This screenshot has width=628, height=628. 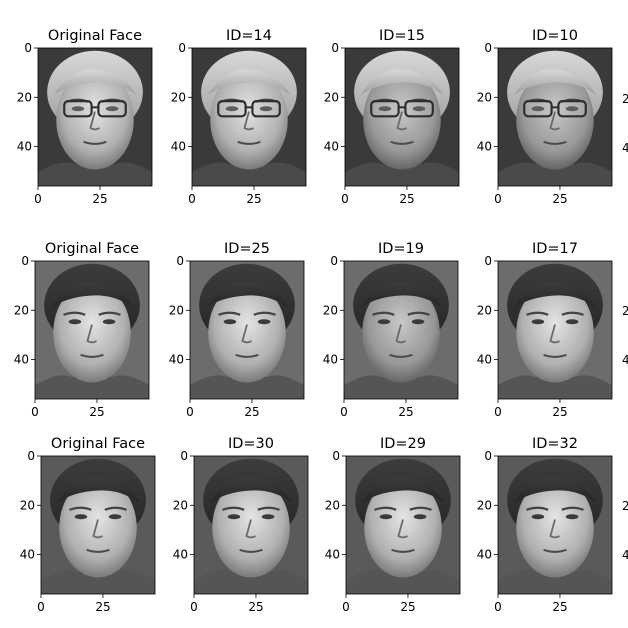 I want to click on face-panel-r3-c3: ID=29 0 20 40 0 25, so click(x=393, y=525).